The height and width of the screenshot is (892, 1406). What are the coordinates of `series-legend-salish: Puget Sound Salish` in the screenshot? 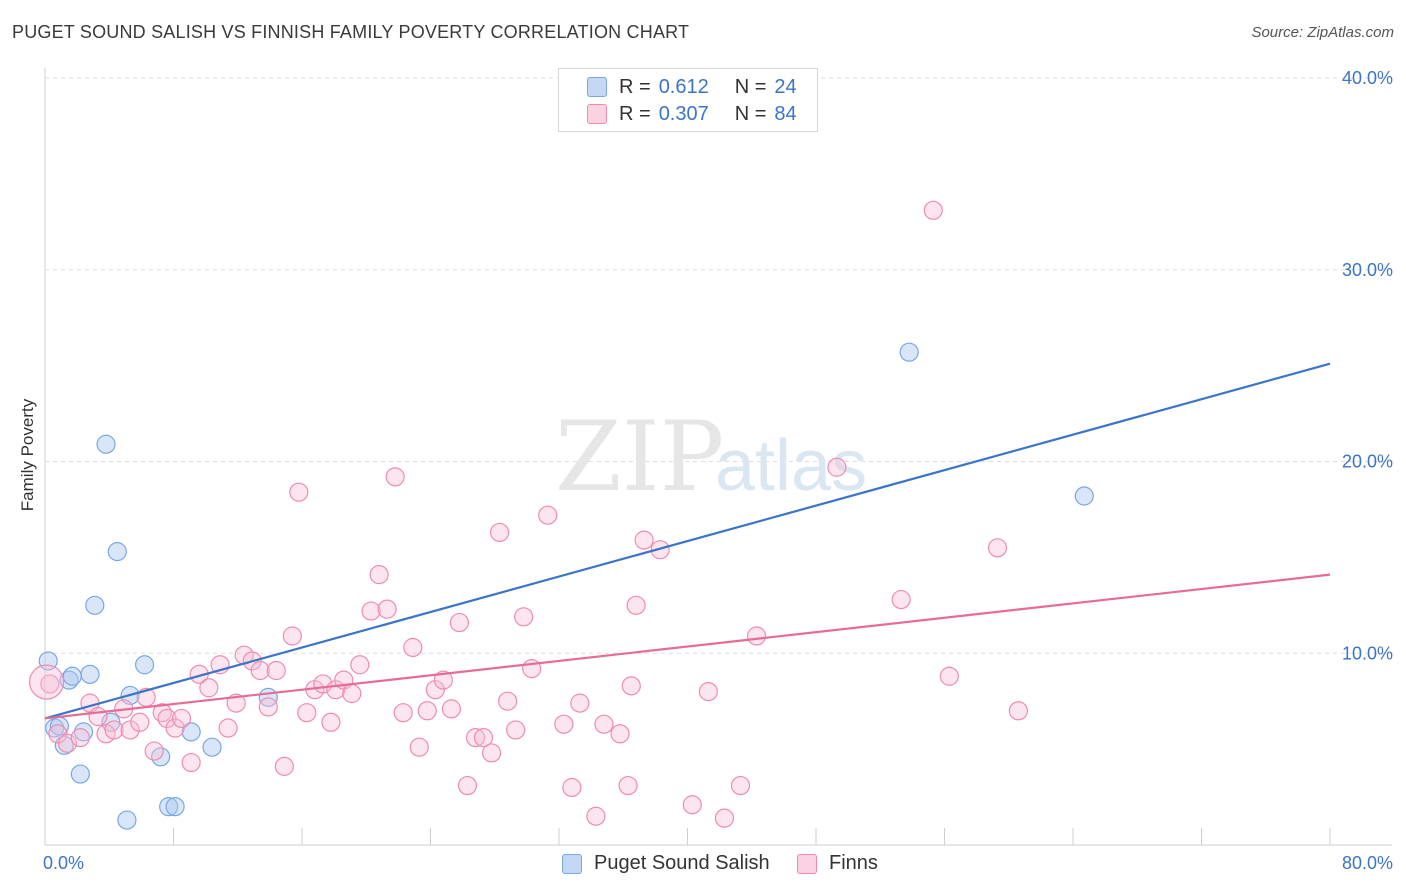 It's located at (666, 863).